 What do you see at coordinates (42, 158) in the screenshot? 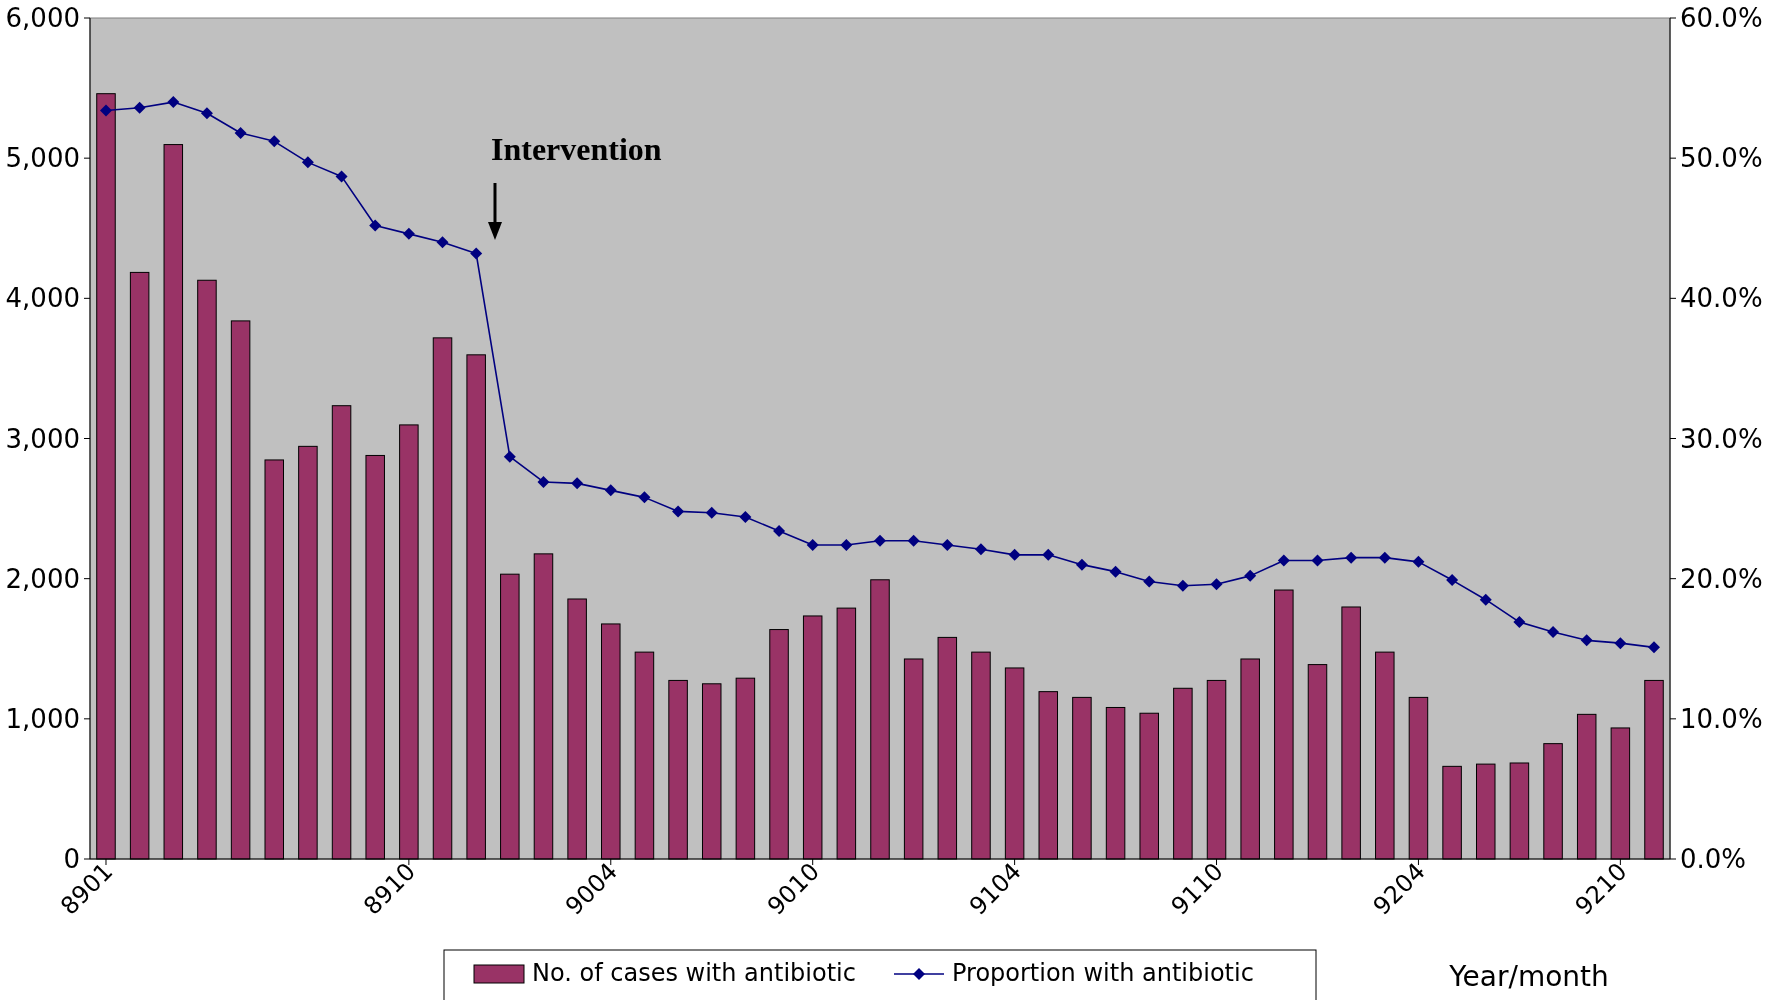
I see `y-tick-label: 5,000` at bounding box center [42, 158].